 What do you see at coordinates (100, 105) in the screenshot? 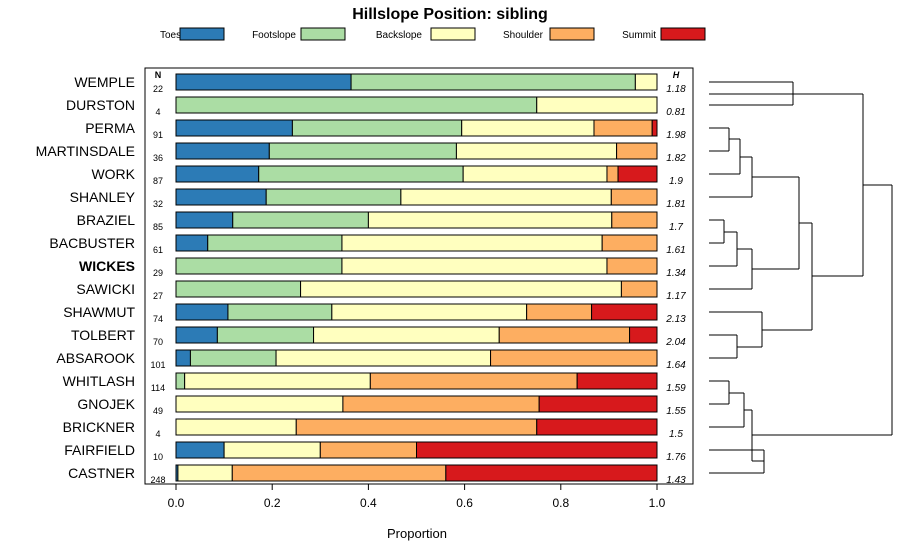
I see `category-label: DURSTON` at bounding box center [100, 105].